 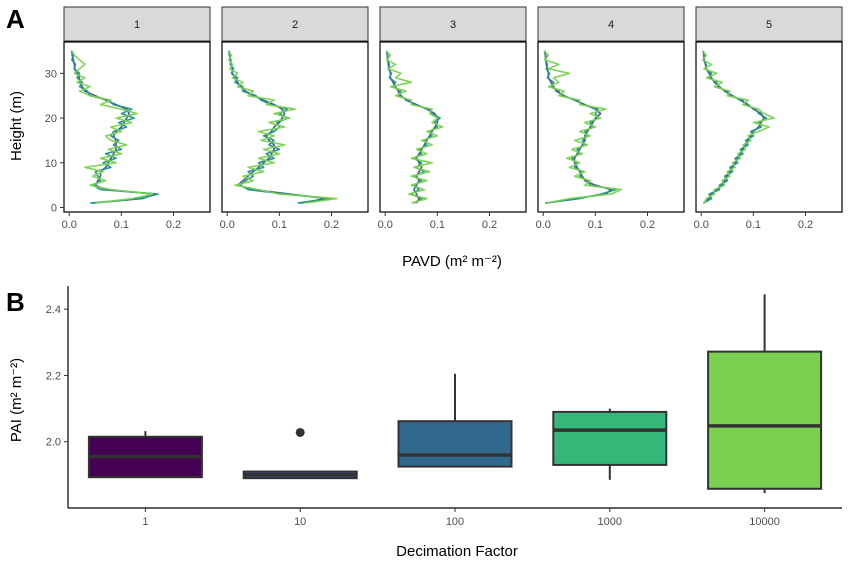 I want to click on panel-a-x-axis-title: PAVD (m² m⁻²), so click(x=452, y=261).